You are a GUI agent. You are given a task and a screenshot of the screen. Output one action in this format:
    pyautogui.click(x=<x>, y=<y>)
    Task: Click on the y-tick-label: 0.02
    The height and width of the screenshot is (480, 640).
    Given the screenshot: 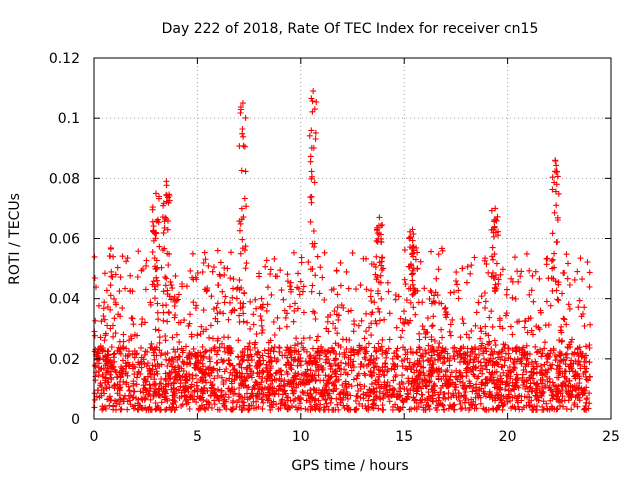 What is the action you would take?
    pyautogui.click(x=64, y=360)
    